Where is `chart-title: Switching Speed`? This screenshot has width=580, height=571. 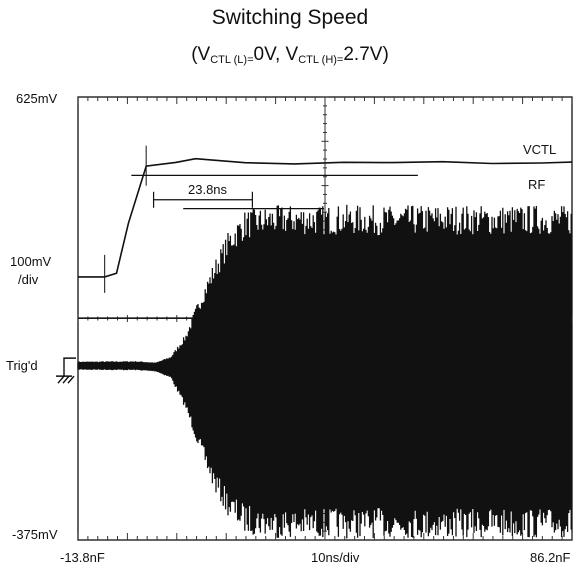 chart-title: Switching Speed is located at coordinates (290, 17).